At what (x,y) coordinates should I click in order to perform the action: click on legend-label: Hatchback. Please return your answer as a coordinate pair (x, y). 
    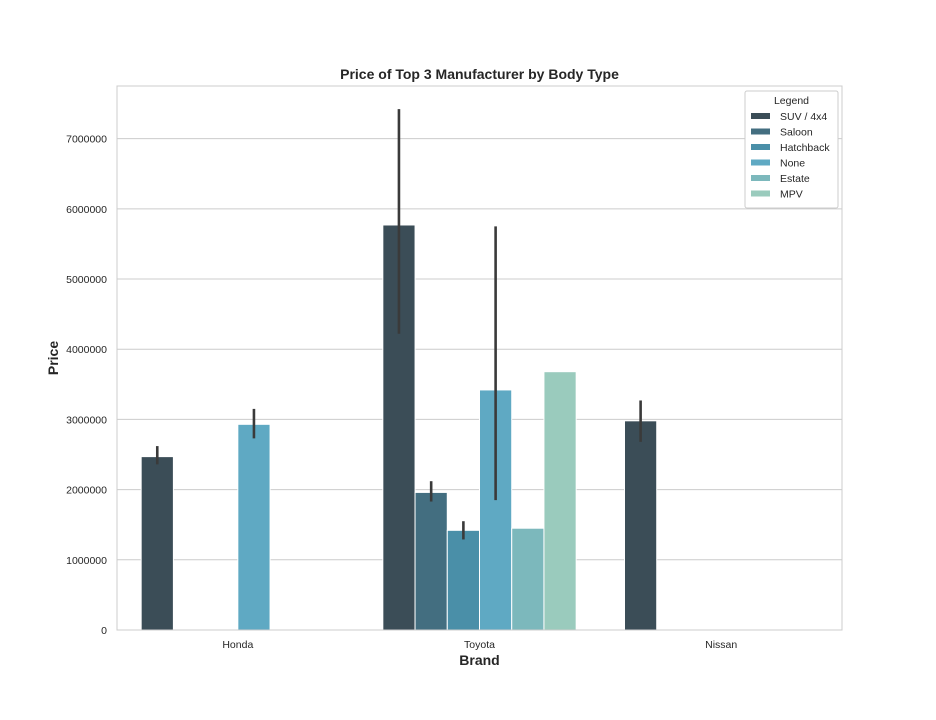
    Looking at the image, I should click on (805, 148).